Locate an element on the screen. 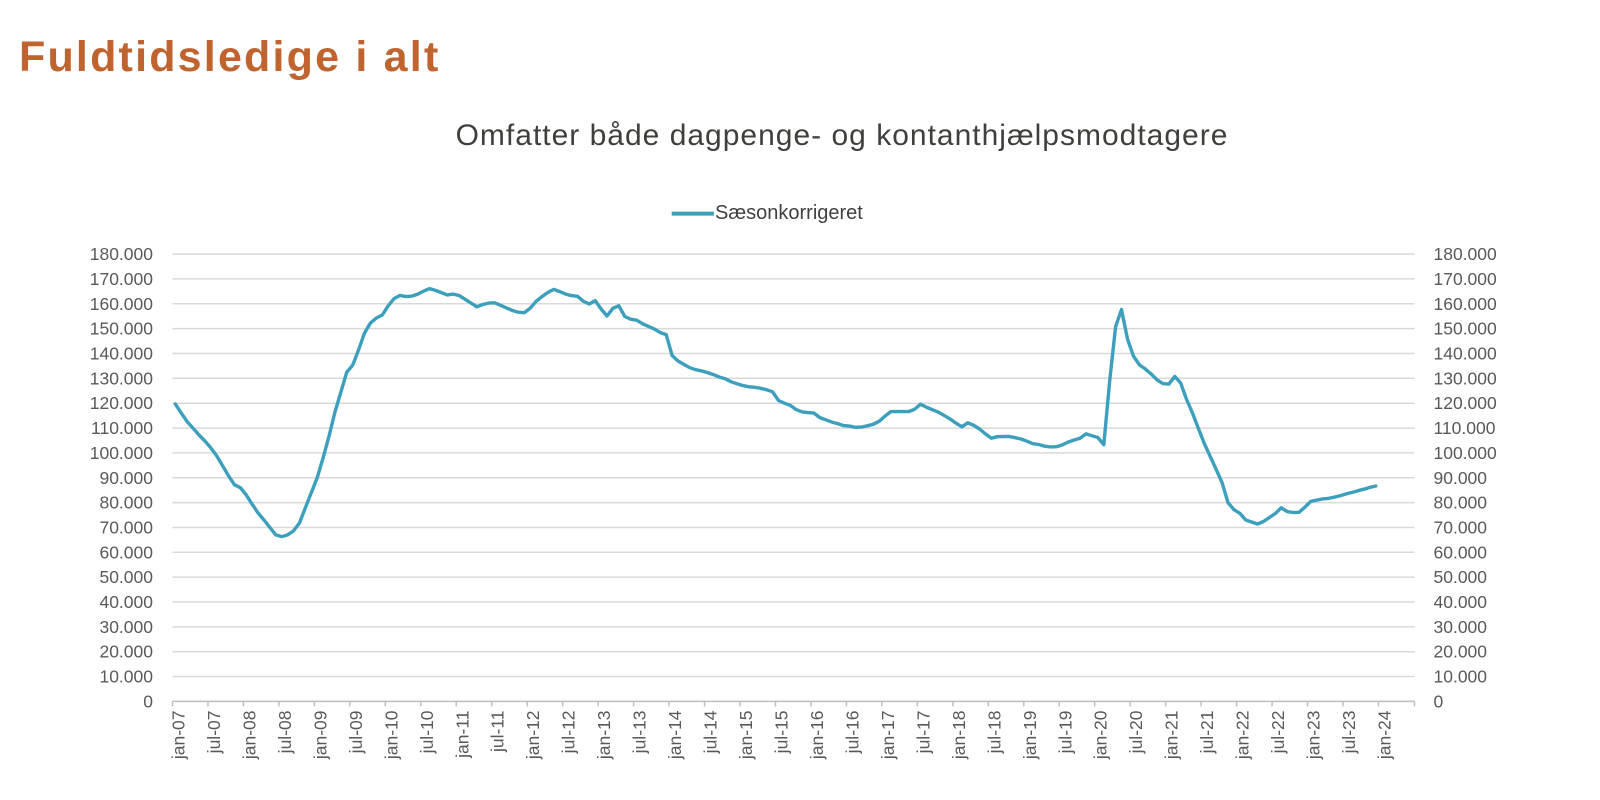 The width and height of the screenshot is (1600, 800). svg-text: jan-23 is located at coordinates (1314, 736).